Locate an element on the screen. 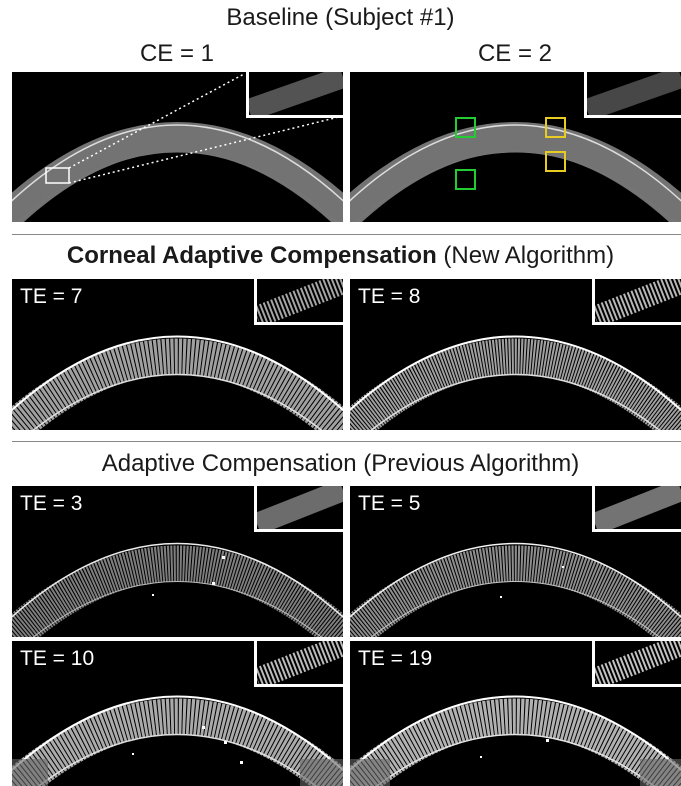 The image size is (681, 786). panel-te-19: TE = 19 is located at coordinates (515, 713).